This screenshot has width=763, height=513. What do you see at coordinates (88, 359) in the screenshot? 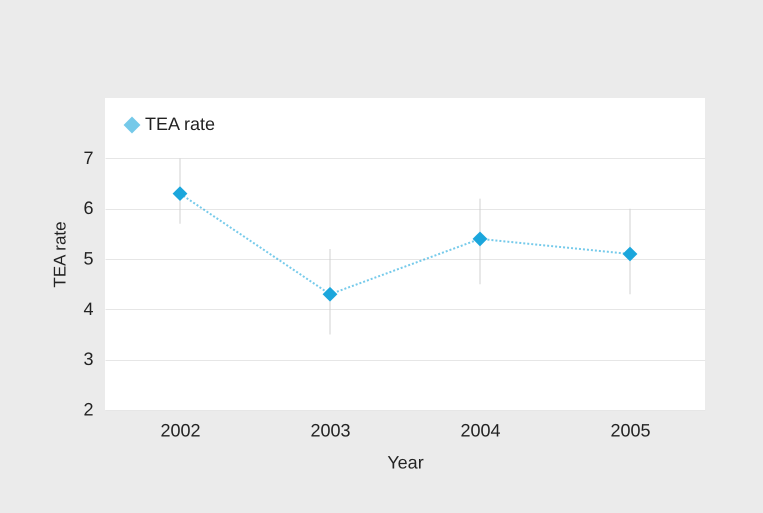
I see `y-tick-label: 3` at bounding box center [88, 359].